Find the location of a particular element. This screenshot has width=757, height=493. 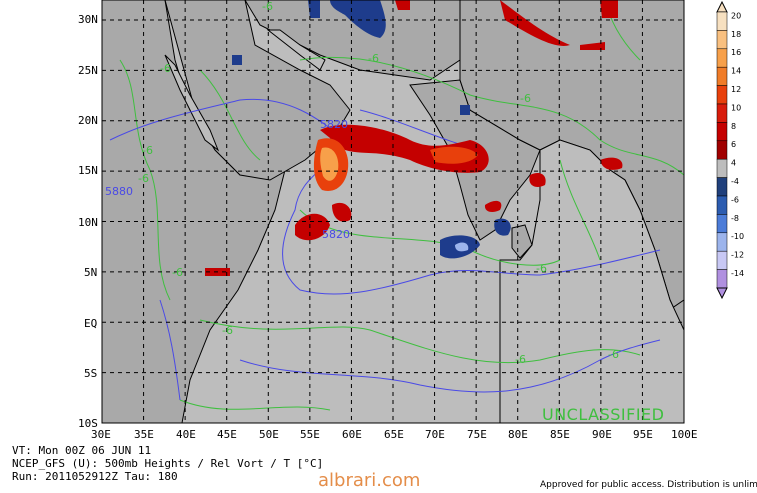

legend-value-label: -4 is located at coordinates (735, 181).